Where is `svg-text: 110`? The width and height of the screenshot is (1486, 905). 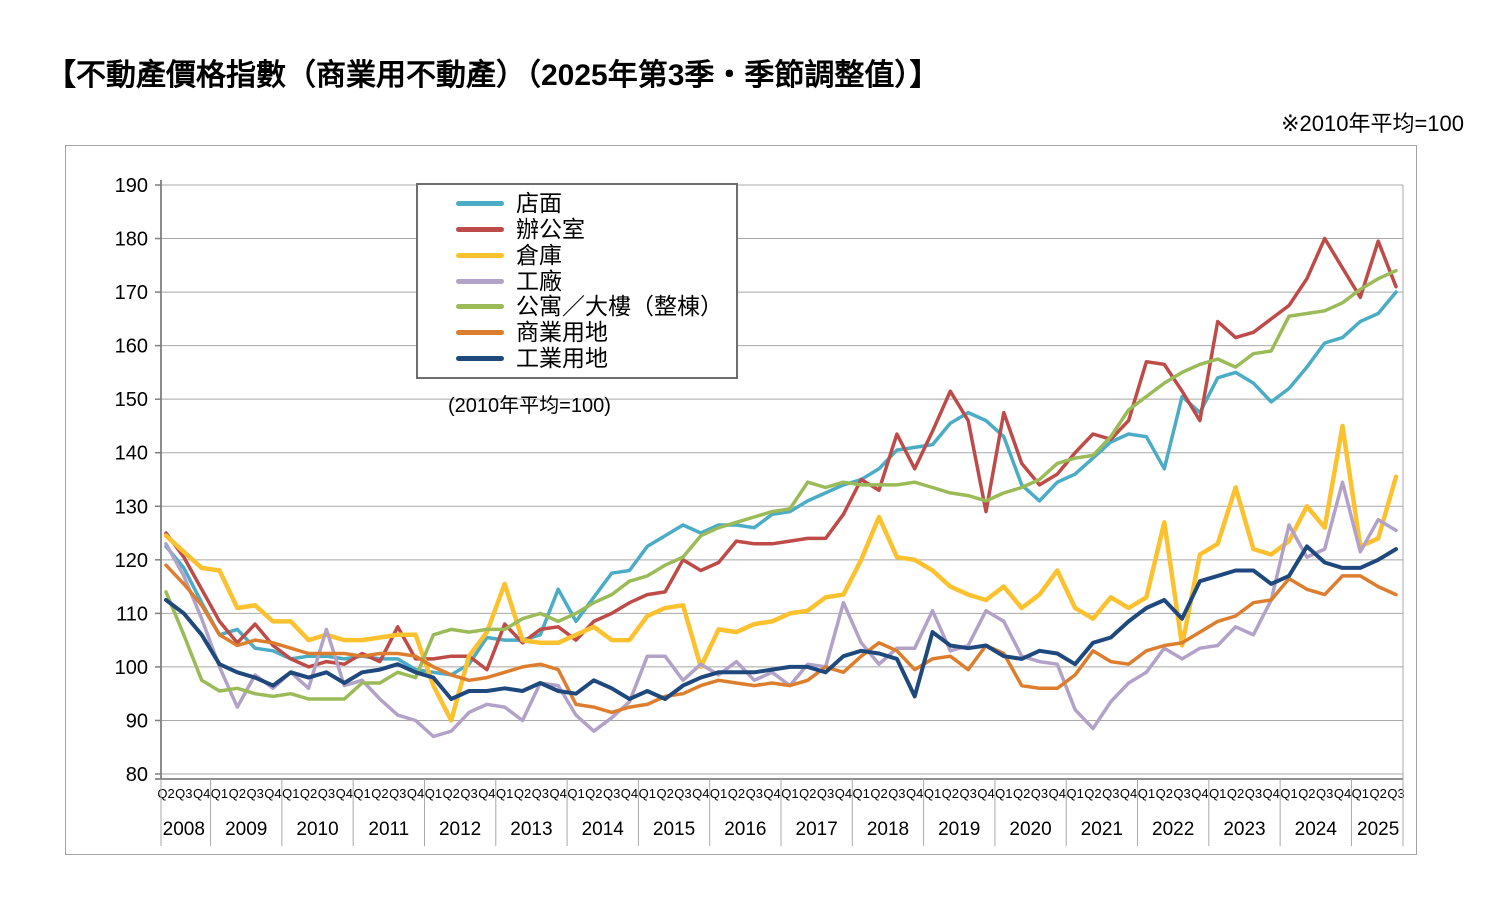
svg-text: 110 is located at coordinates (132, 614).